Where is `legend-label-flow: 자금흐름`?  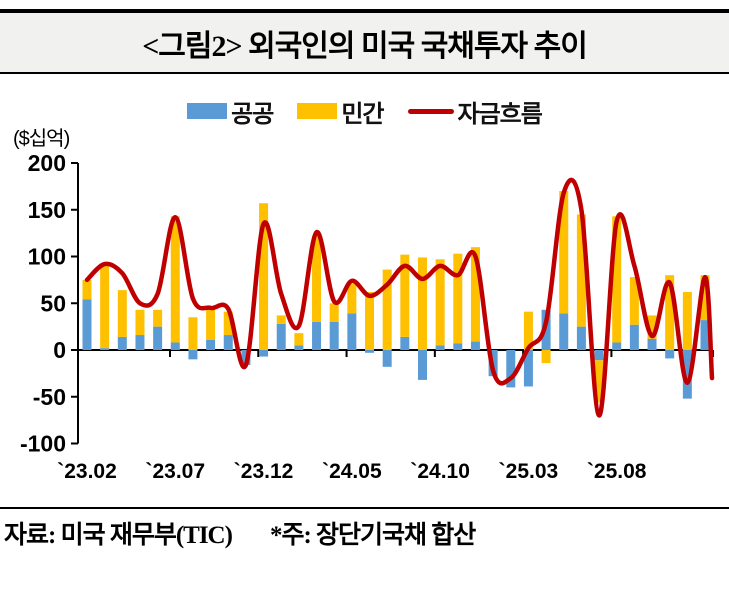
legend-label-flow: 자금흐름 is located at coordinates (500, 114).